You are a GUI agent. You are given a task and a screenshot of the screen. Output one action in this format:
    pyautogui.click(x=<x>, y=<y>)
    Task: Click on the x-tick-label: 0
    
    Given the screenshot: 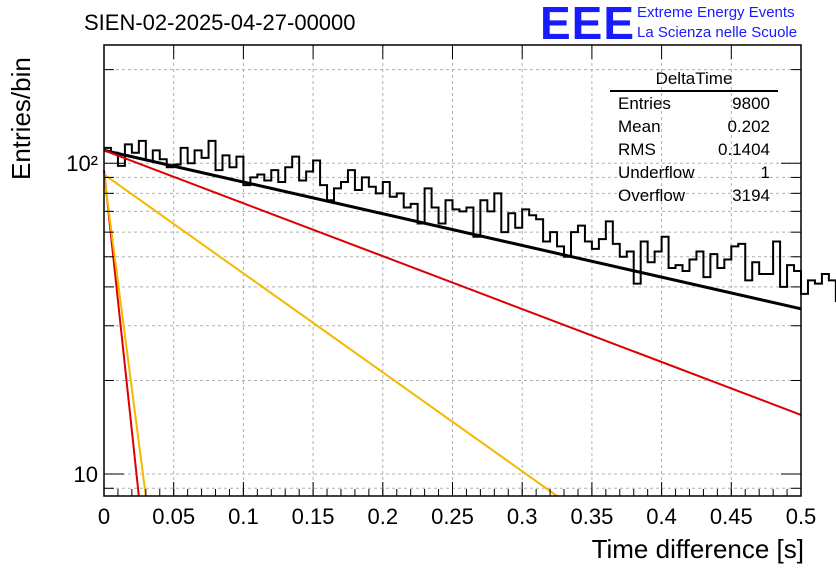 What is the action you would take?
    pyautogui.click(x=104, y=516)
    